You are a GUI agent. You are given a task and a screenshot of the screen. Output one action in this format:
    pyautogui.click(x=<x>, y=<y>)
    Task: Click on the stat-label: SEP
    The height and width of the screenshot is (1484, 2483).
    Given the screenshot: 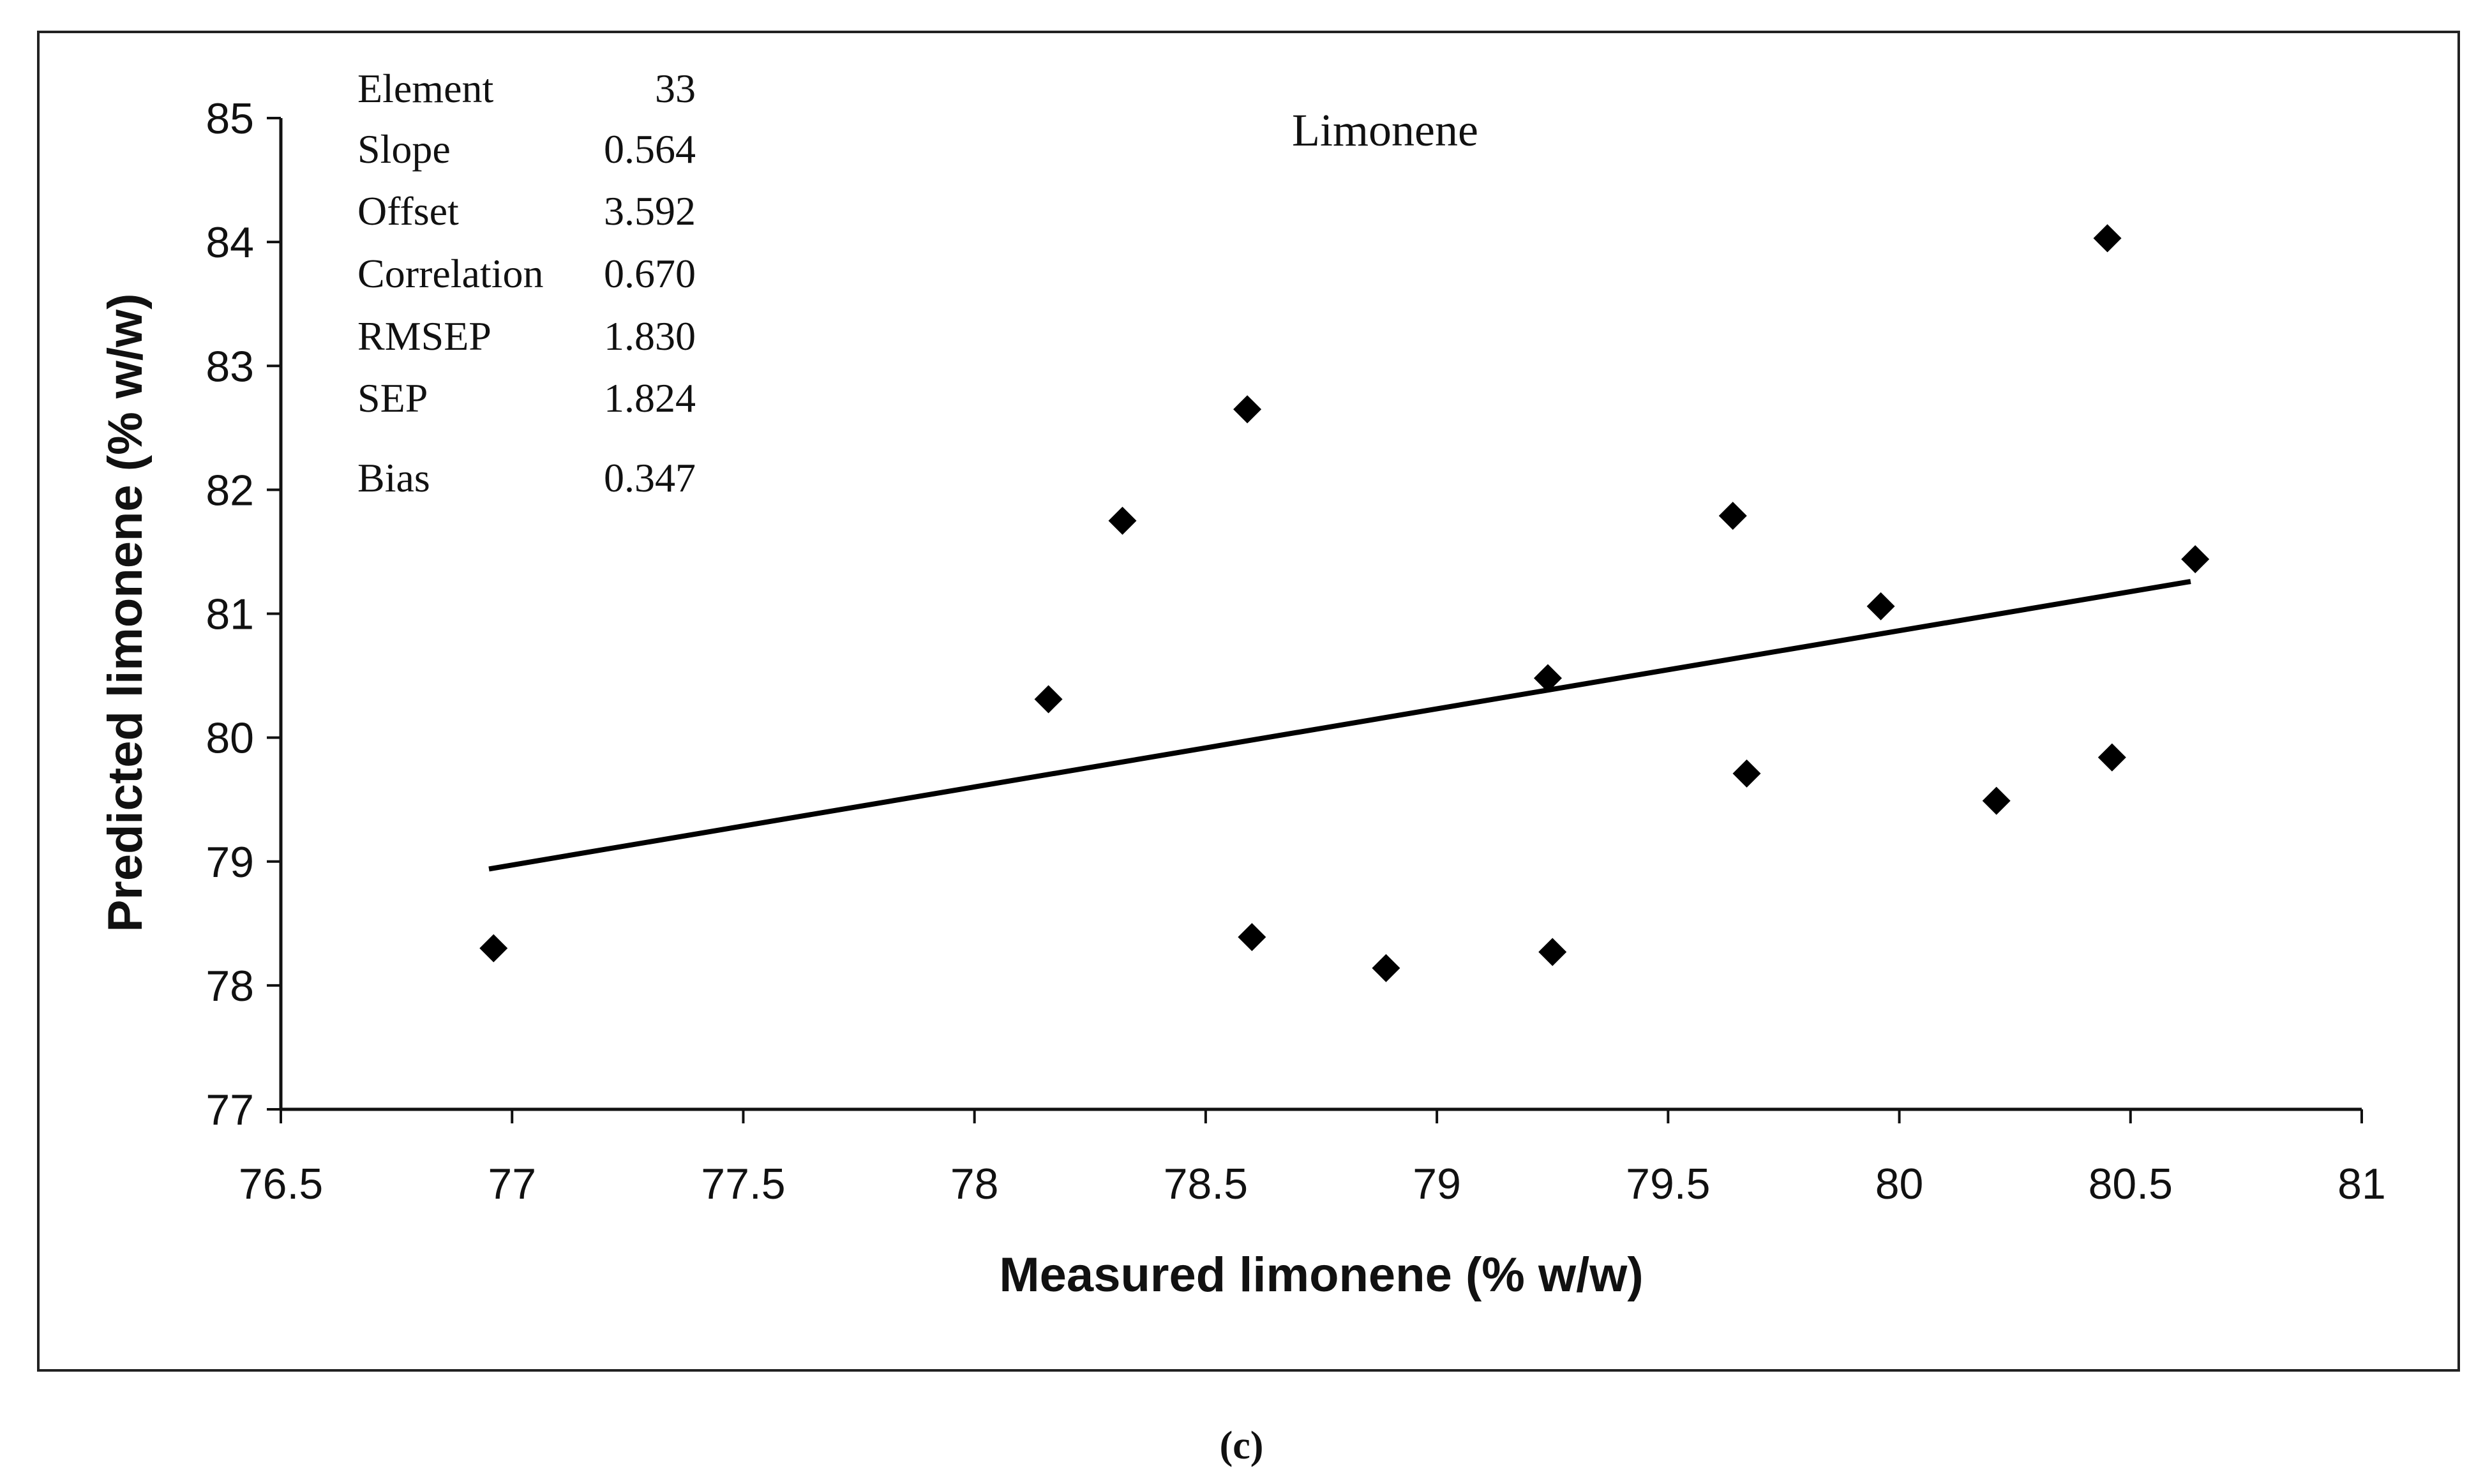 What is the action you would take?
    pyautogui.click(x=392, y=398)
    